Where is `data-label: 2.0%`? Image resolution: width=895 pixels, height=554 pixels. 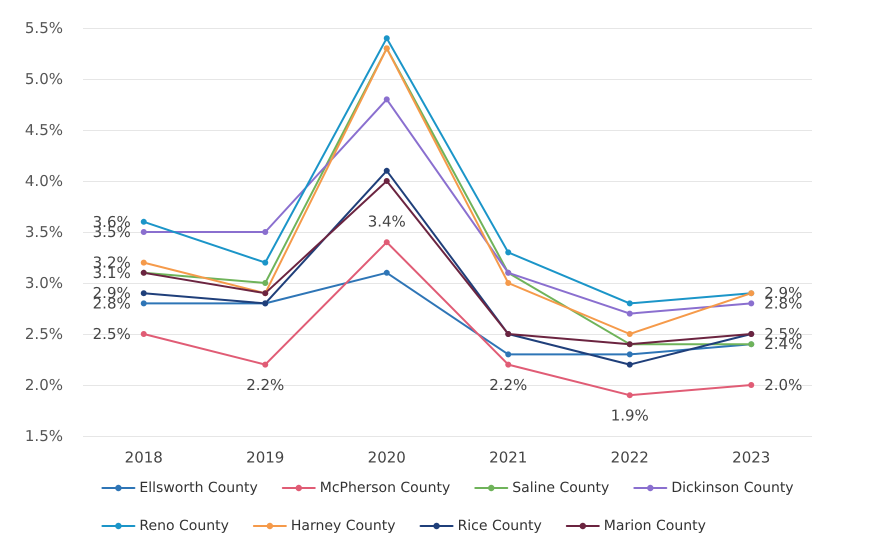 data-label: 2.0% is located at coordinates (783, 385).